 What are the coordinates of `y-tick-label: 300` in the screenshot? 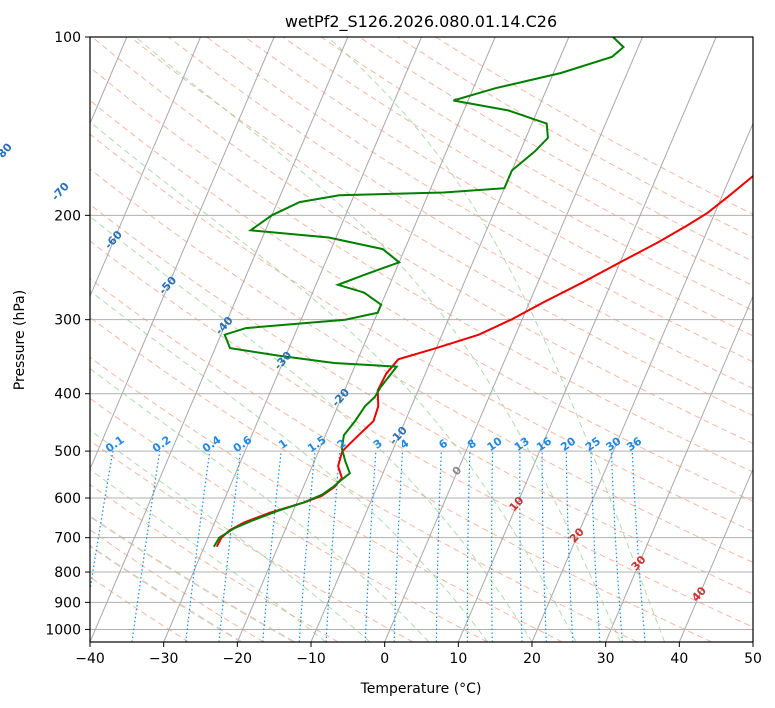 It's located at (67, 321).